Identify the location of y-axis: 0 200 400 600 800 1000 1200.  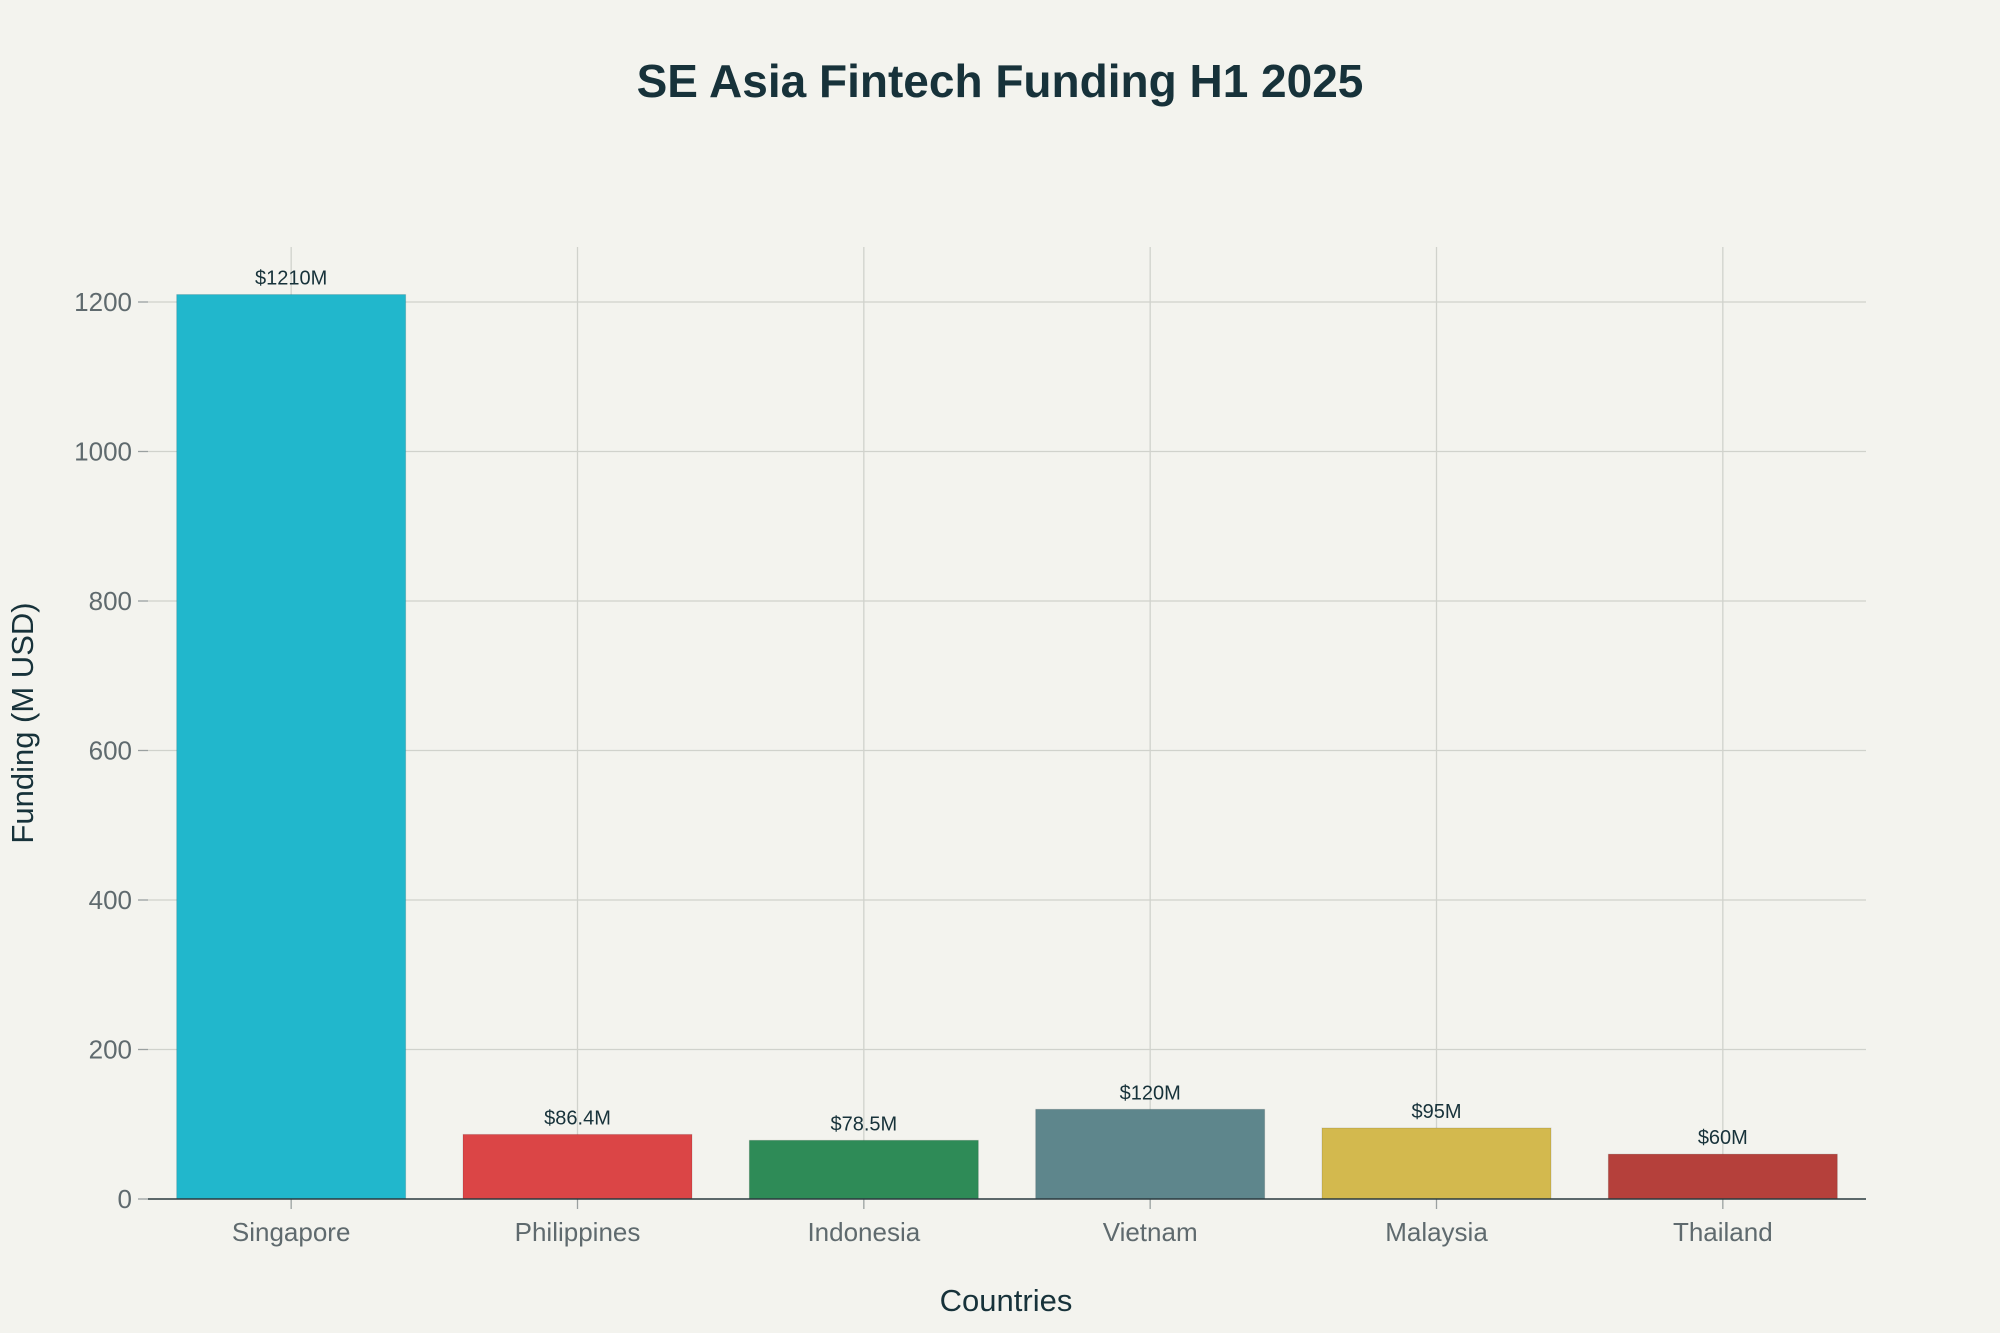
(111, 750).